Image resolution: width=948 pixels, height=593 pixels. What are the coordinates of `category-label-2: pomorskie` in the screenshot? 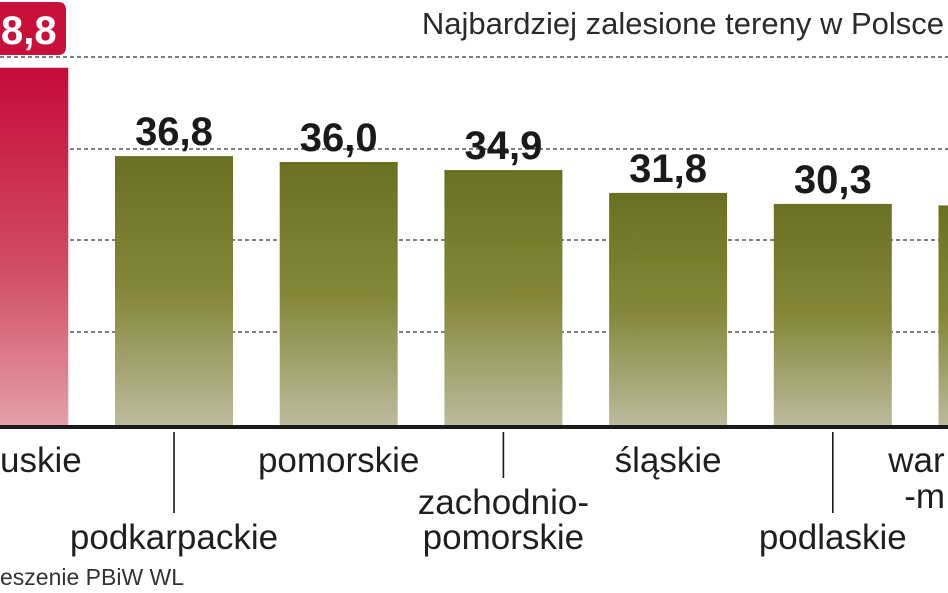 It's located at (338, 460).